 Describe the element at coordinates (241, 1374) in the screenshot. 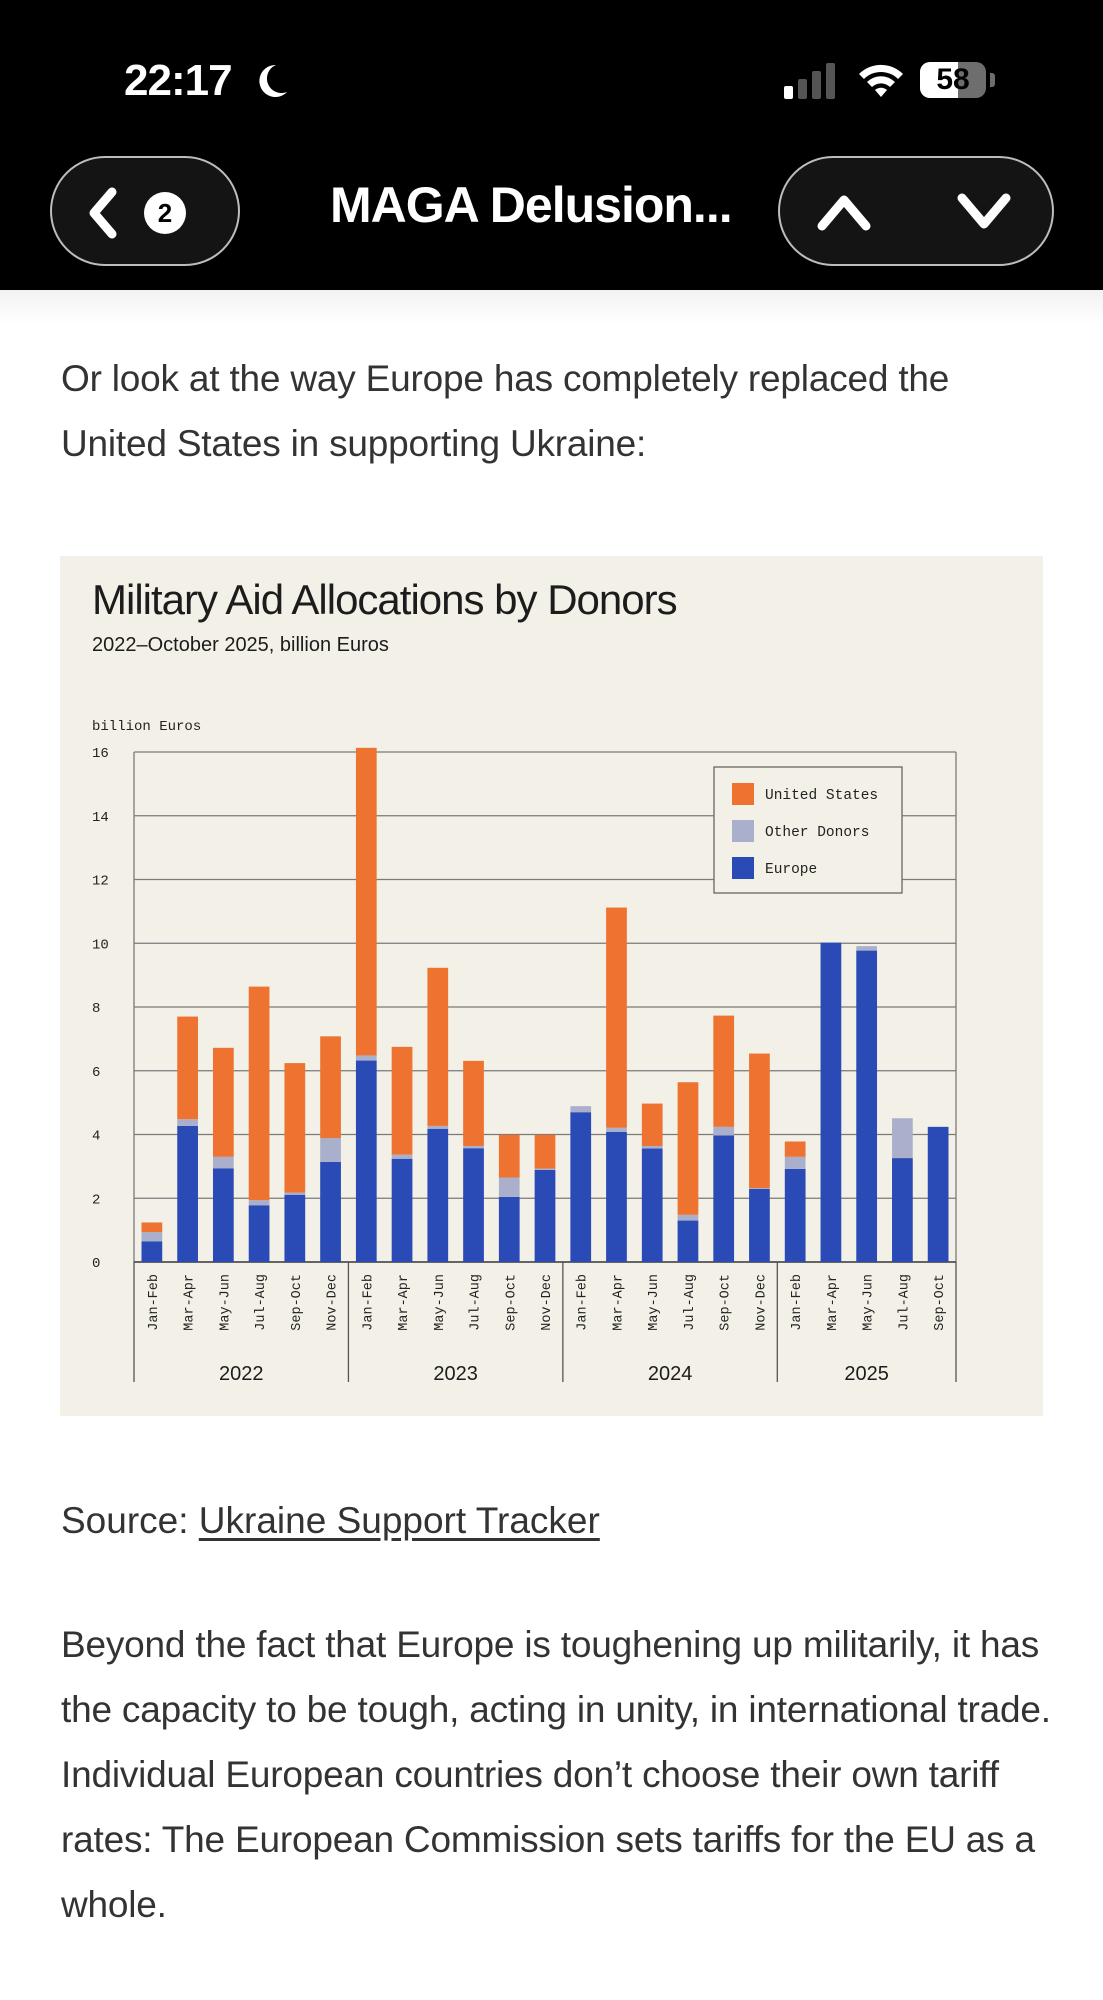

I see `x-group-label: 2022` at that location.